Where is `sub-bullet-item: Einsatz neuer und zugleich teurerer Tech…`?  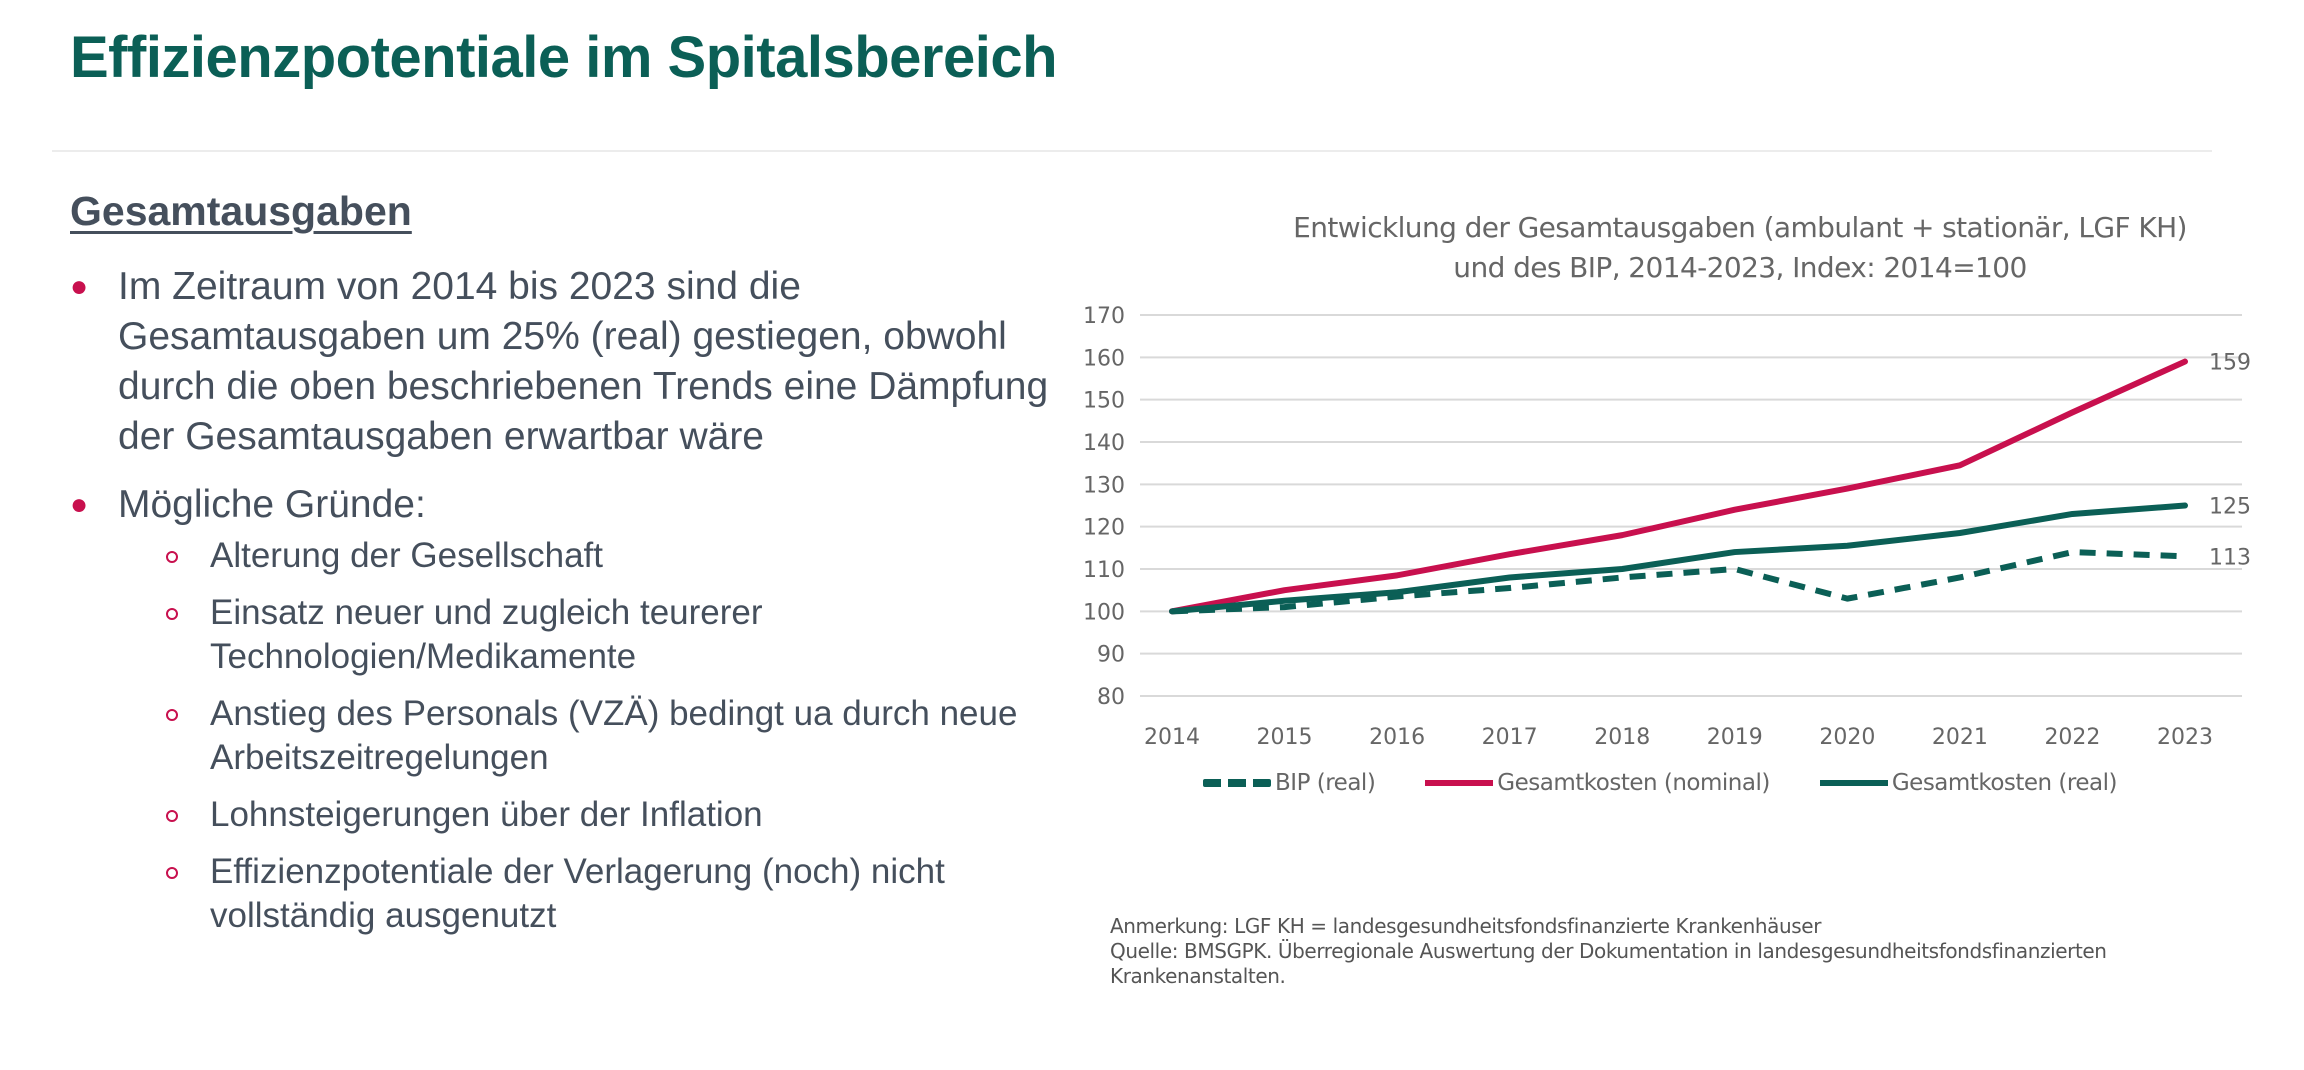 sub-bullet-item: Einsatz neuer und zugleich teurerer Tech… is located at coordinates (599, 635).